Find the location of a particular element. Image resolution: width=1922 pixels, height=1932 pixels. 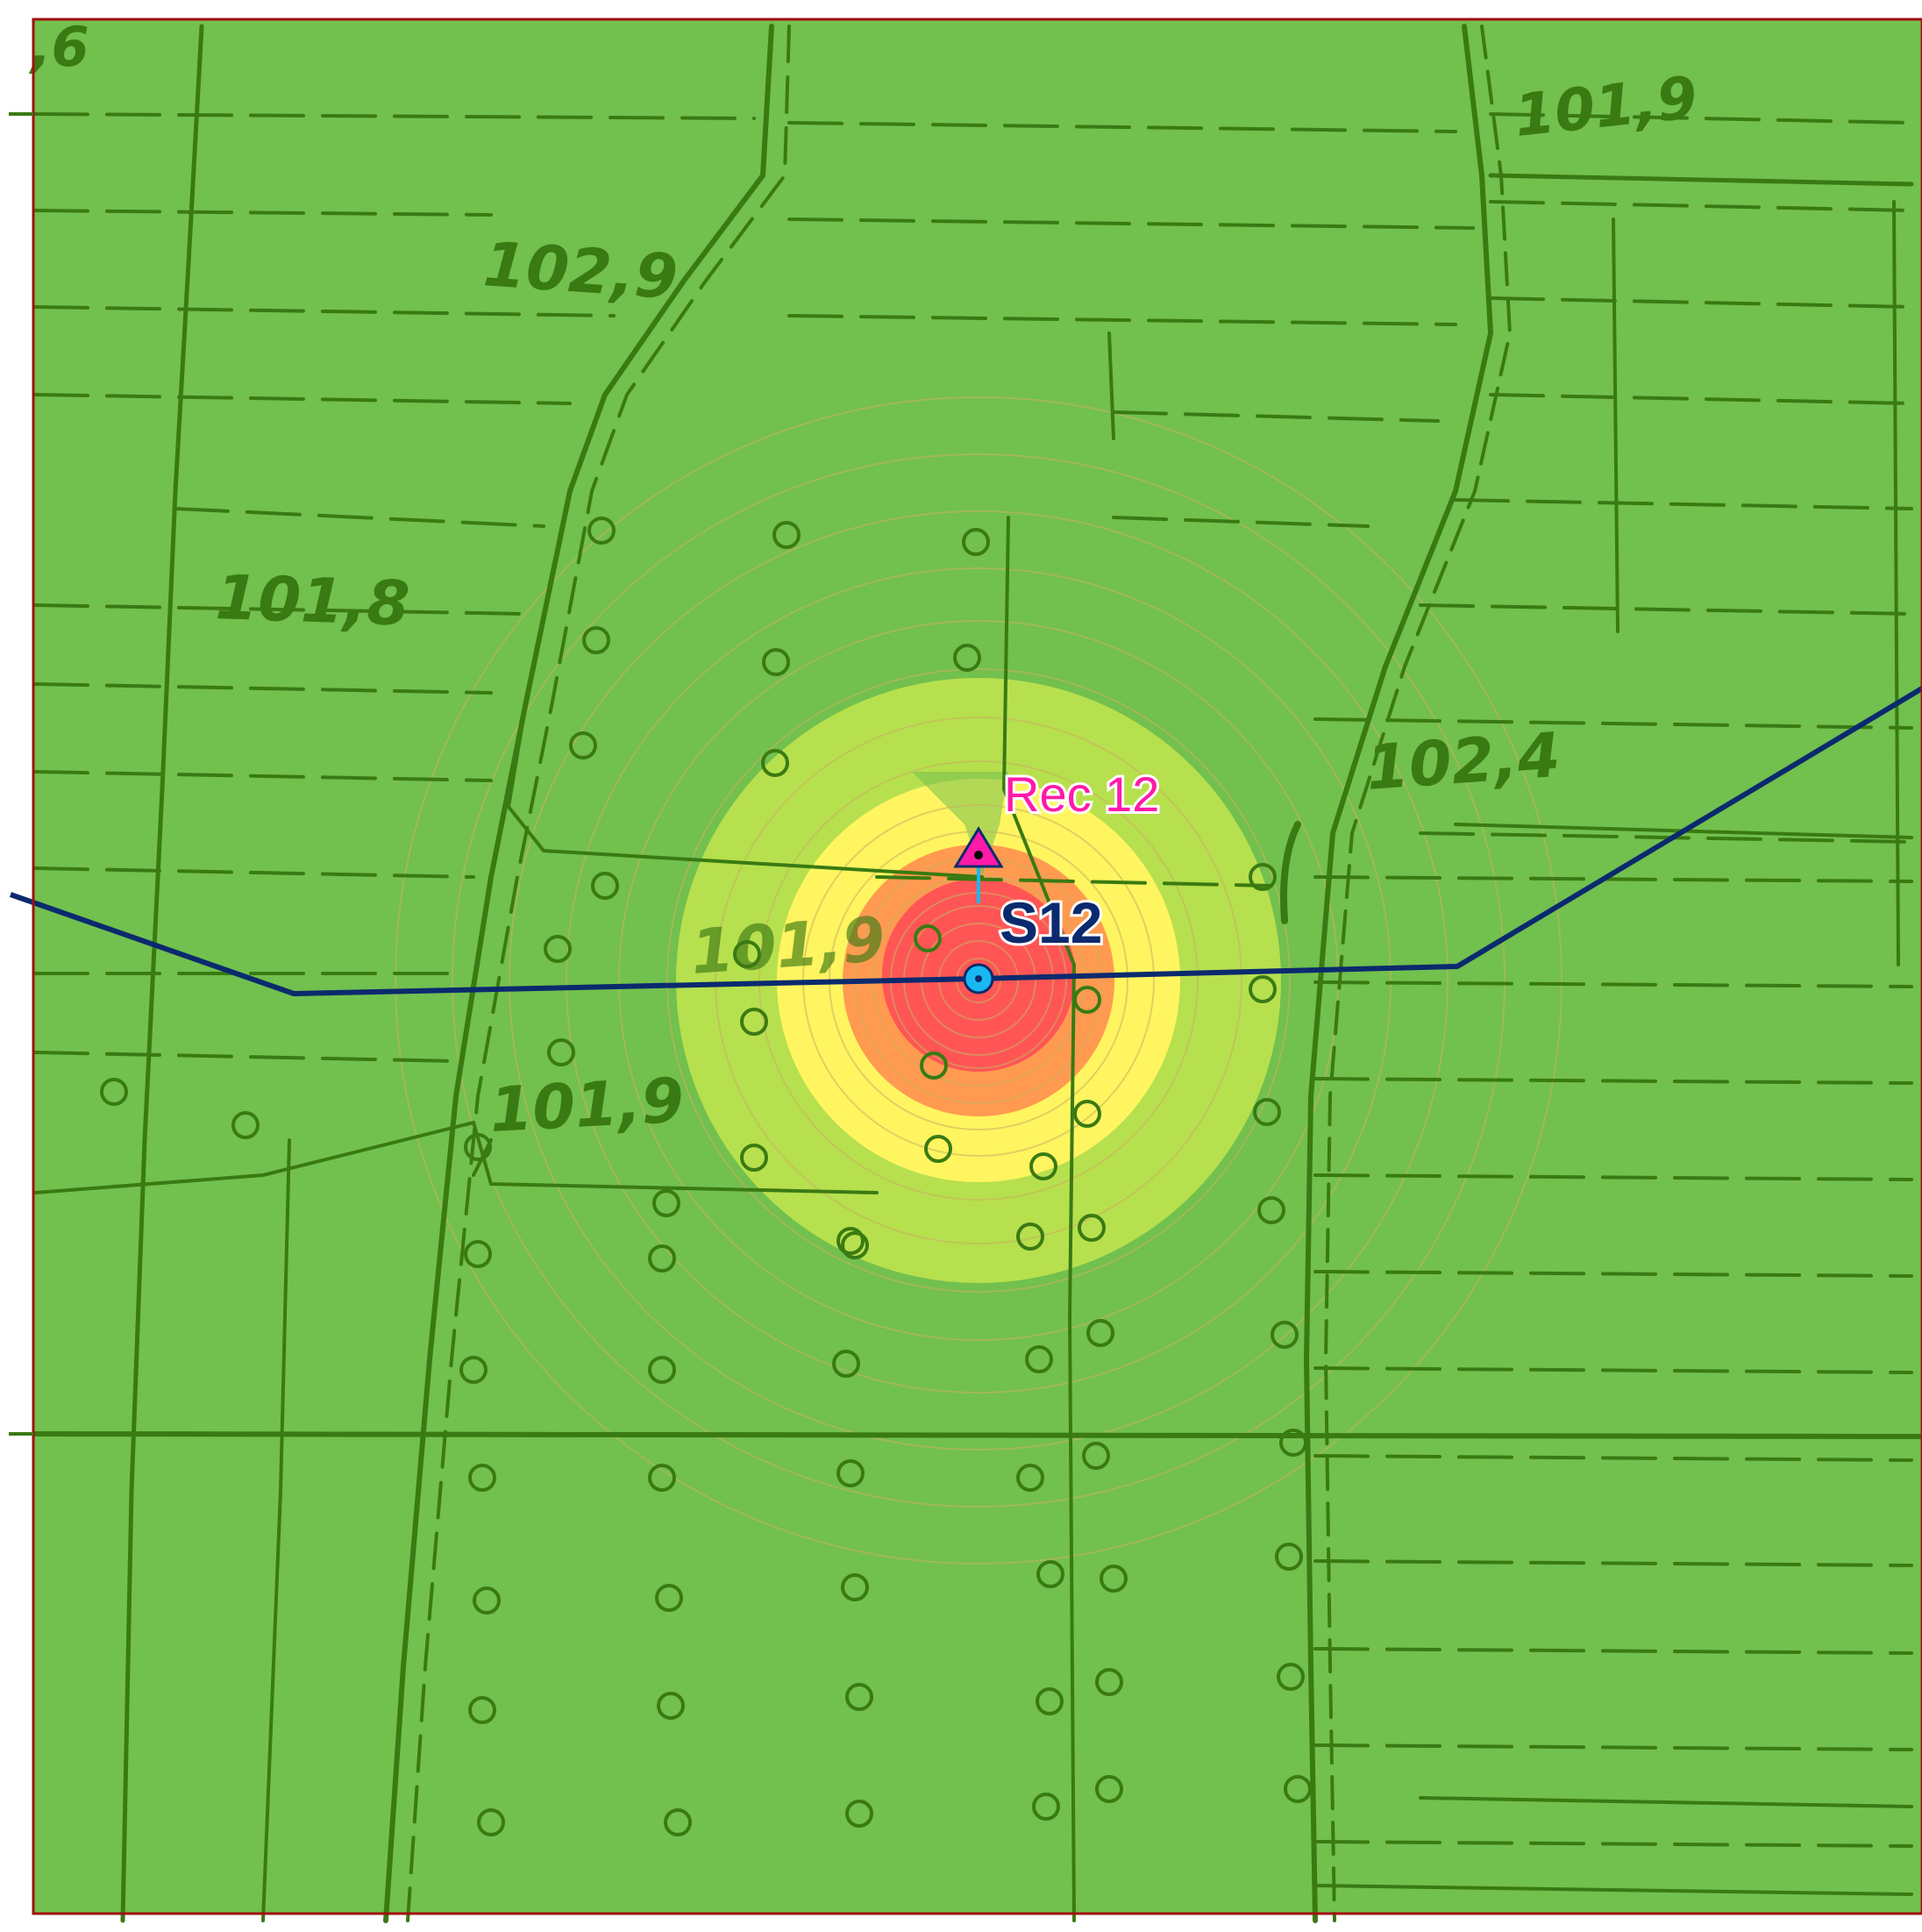

source-center-dot is located at coordinates (979, 979).